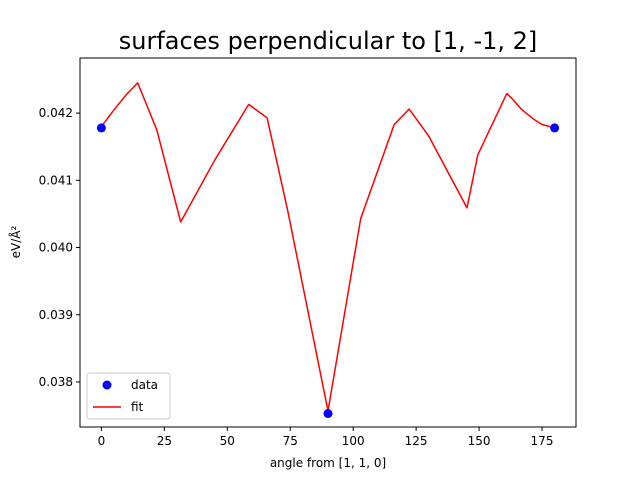  I want to click on x-tick-label: 125, so click(416, 441).